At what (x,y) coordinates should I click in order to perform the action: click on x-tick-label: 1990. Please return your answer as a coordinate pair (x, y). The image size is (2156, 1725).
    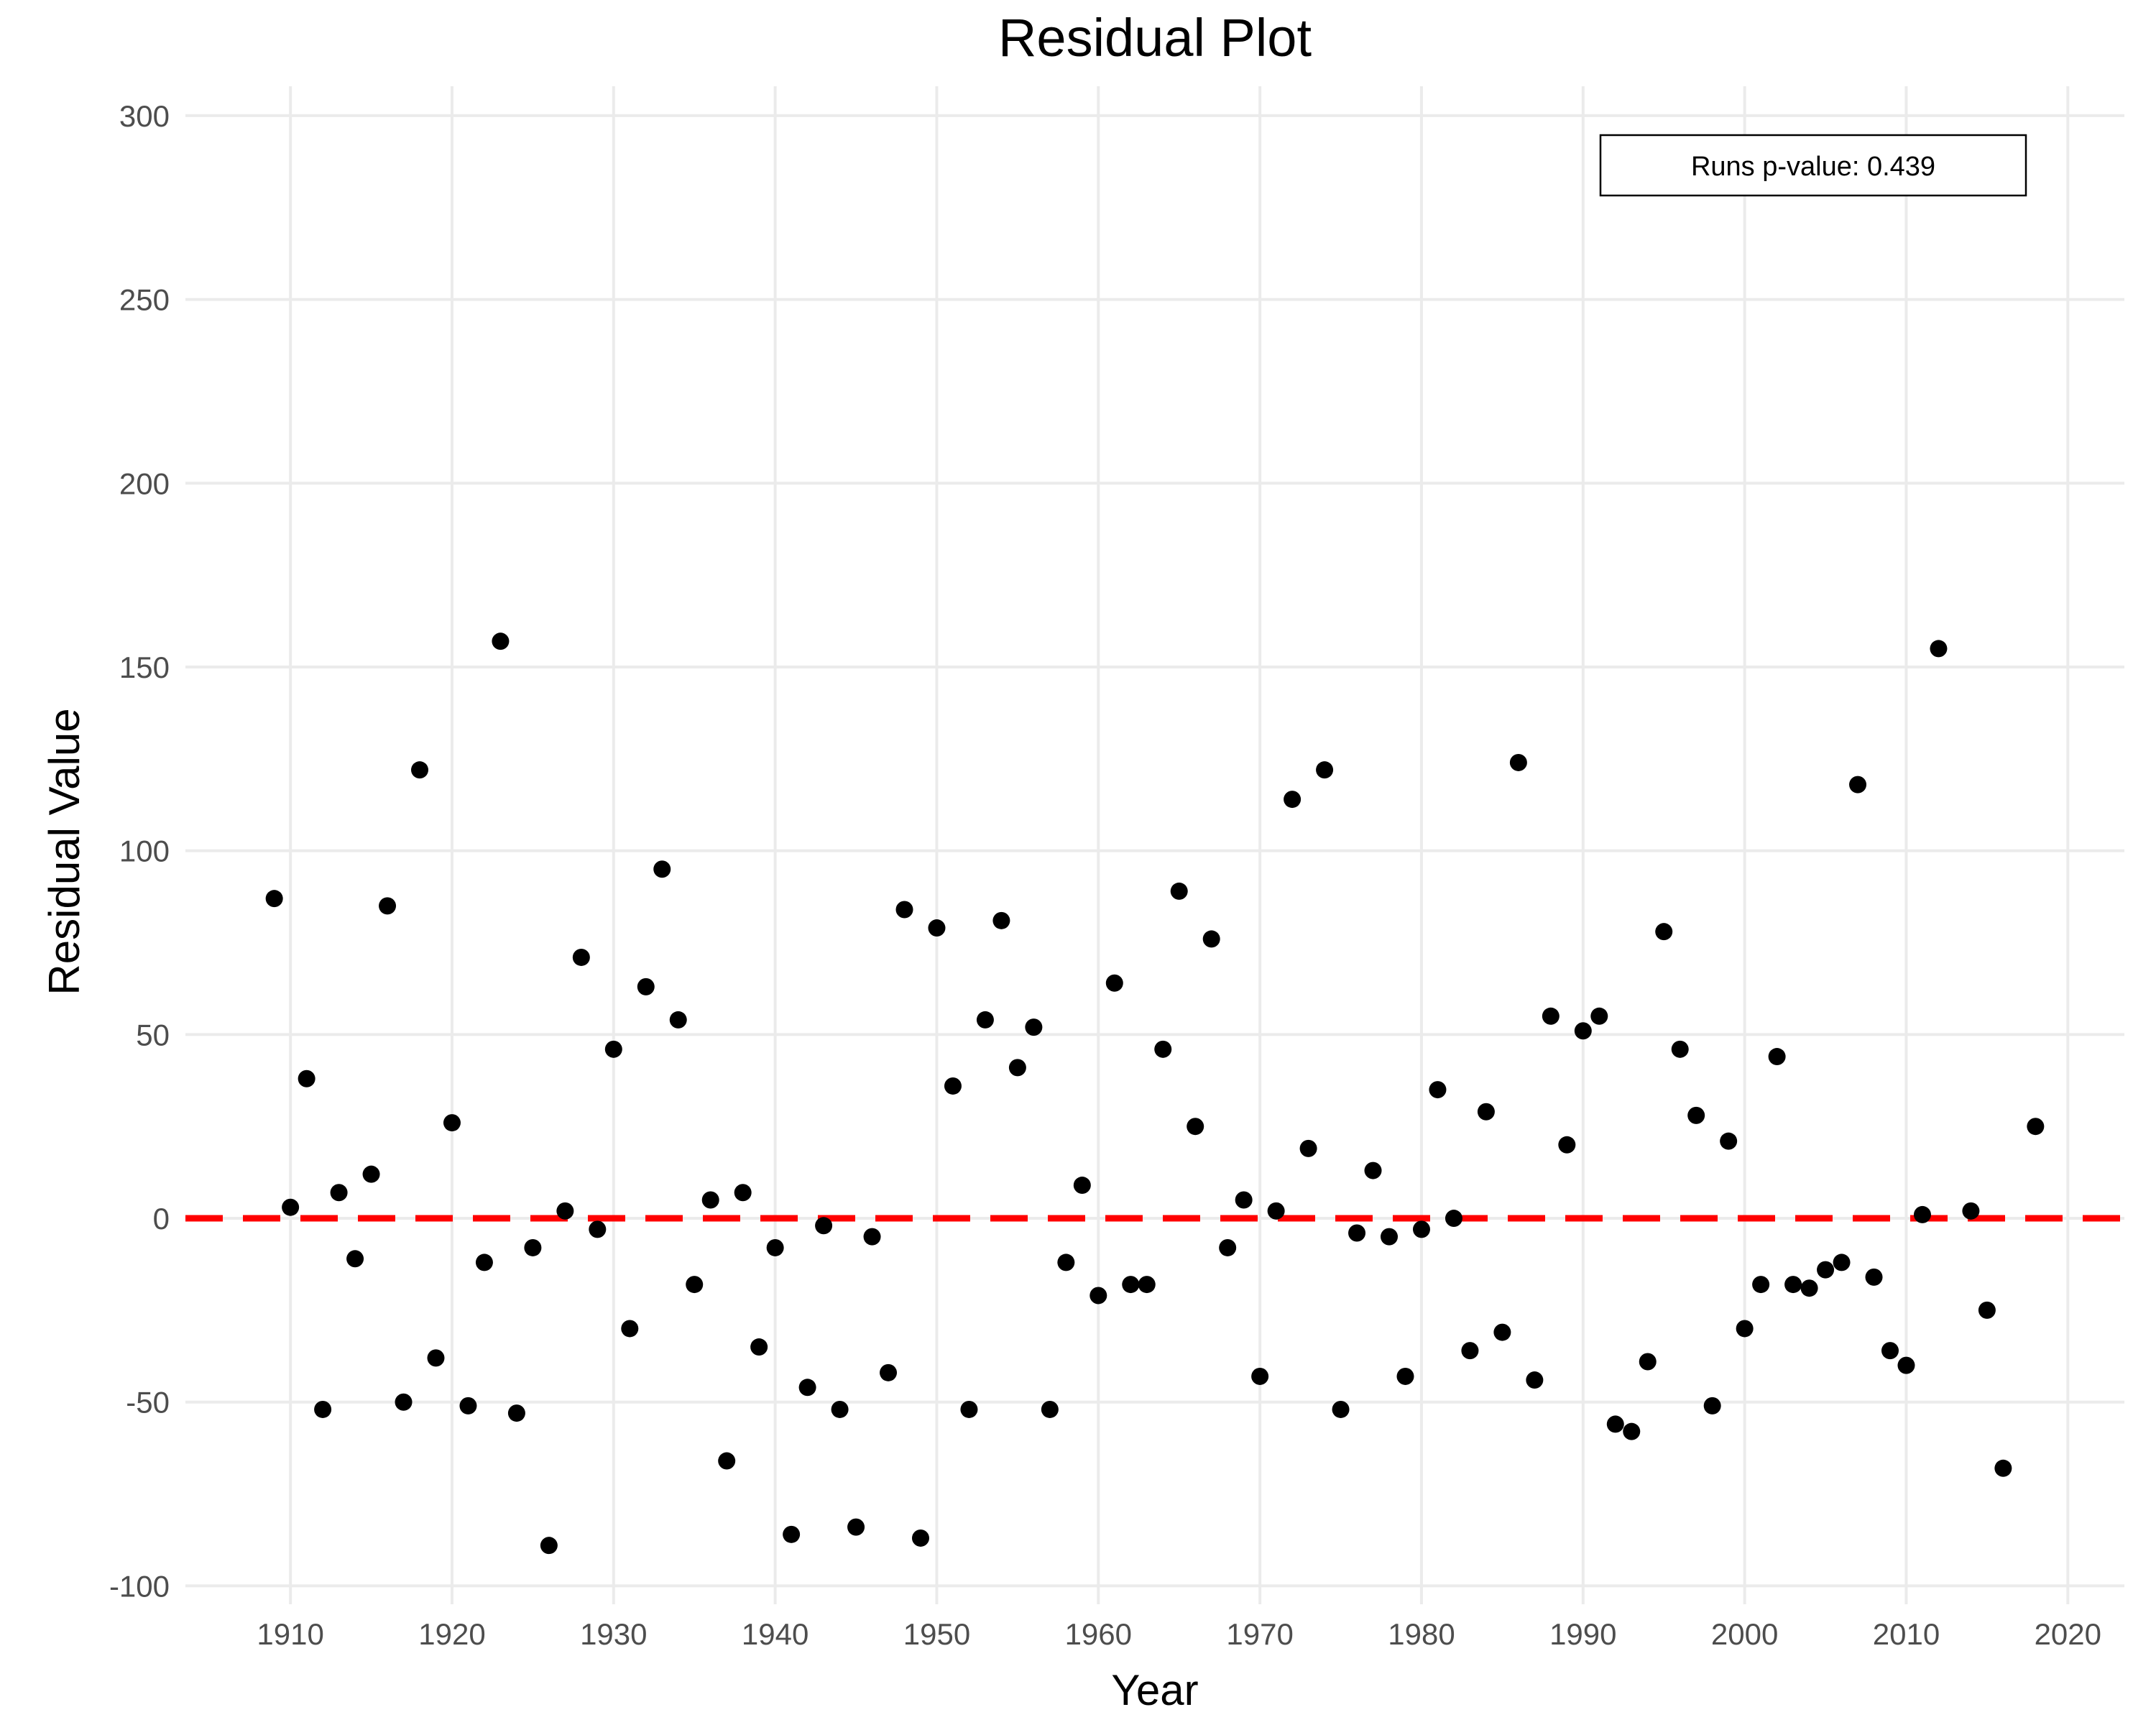
    Looking at the image, I should click on (1582, 1634).